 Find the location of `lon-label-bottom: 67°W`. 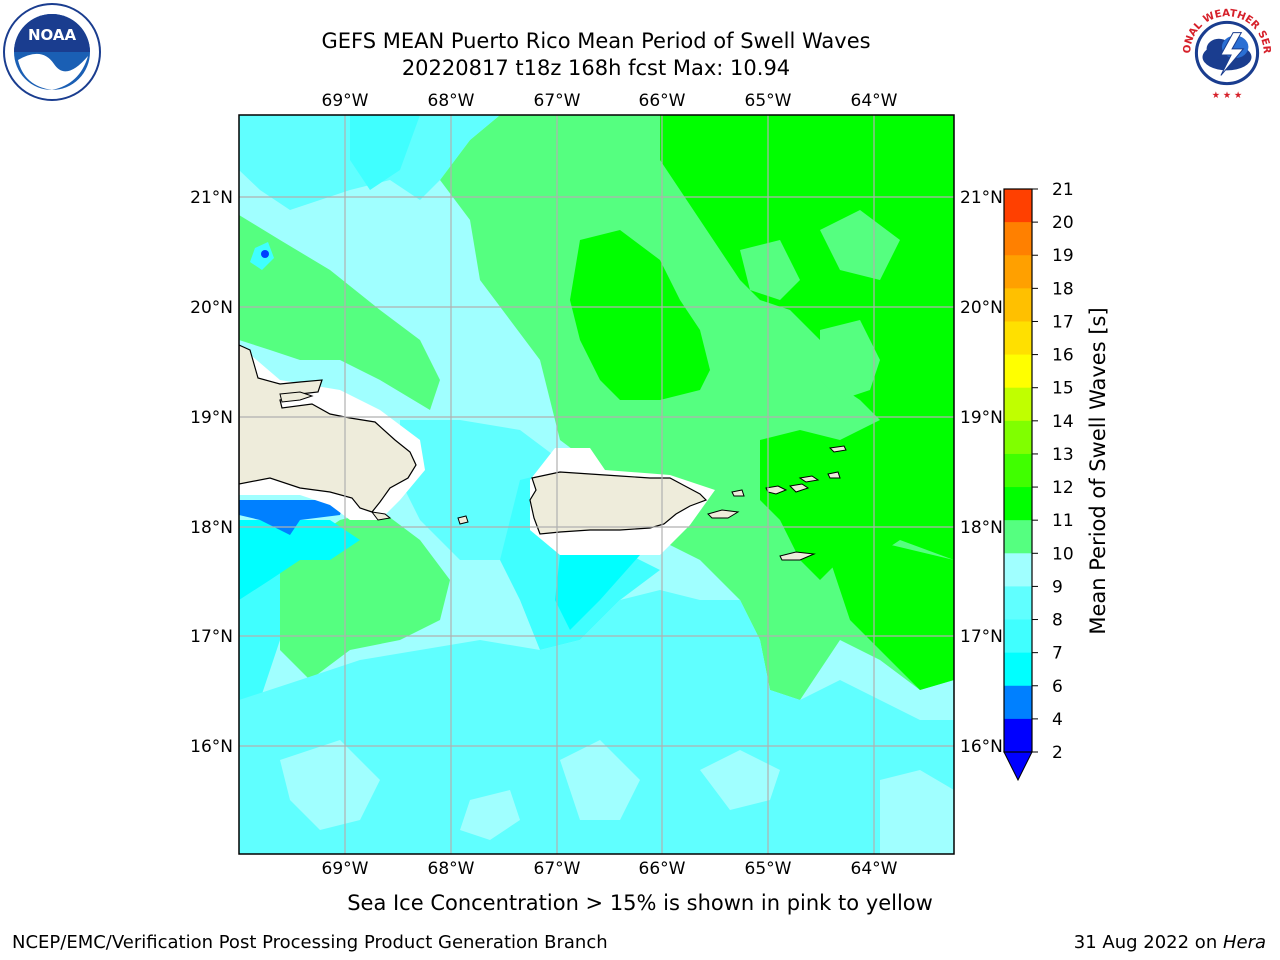

lon-label-bottom: 67°W is located at coordinates (557, 869).